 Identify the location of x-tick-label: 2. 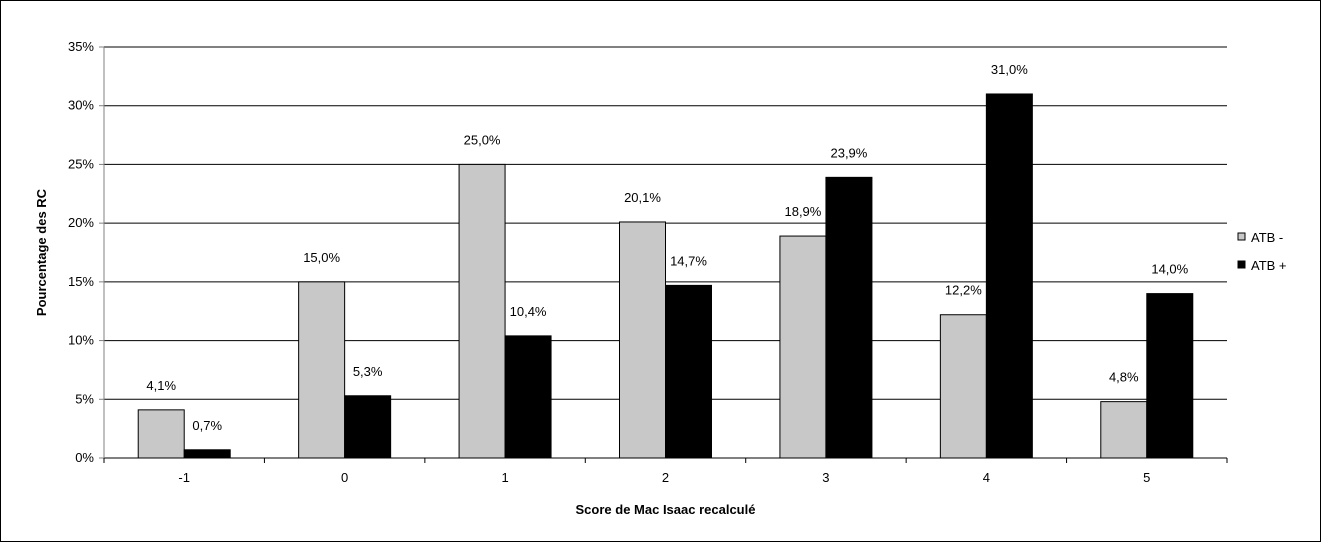
(665, 477).